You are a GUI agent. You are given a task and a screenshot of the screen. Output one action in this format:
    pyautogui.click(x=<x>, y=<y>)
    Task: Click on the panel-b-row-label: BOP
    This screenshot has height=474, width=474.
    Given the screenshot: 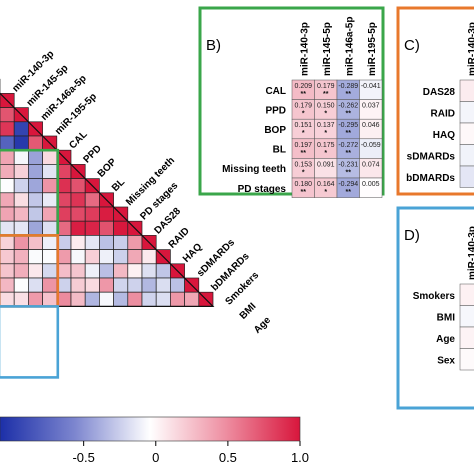 What is the action you would take?
    pyautogui.click(x=275, y=130)
    